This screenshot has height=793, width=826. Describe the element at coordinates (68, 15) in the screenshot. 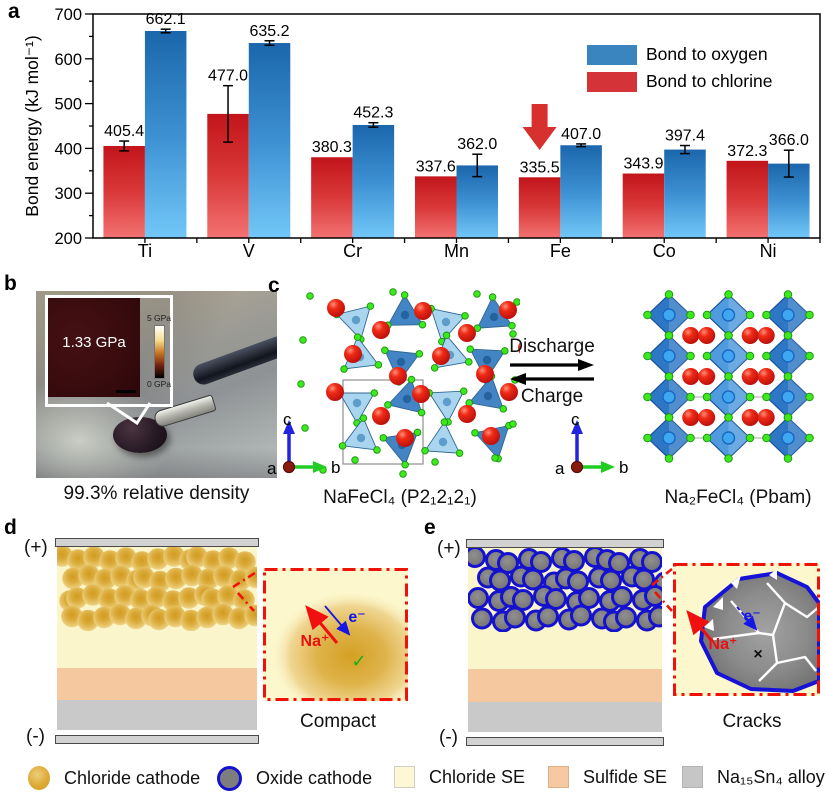

I see `svg-text: 700` at that location.